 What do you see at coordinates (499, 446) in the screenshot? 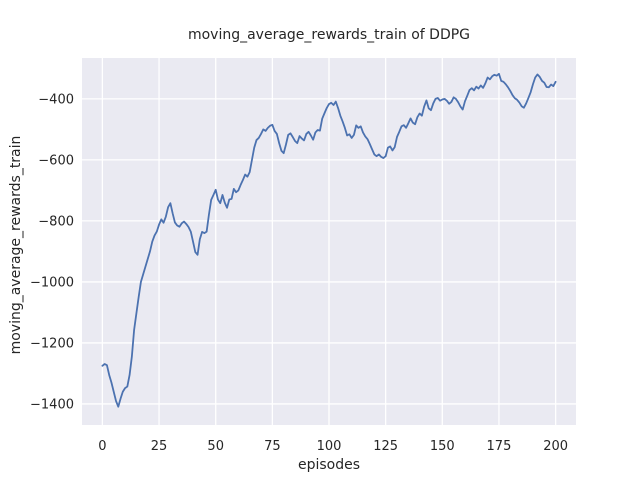
I see `x-tick-label: 175` at bounding box center [499, 446].